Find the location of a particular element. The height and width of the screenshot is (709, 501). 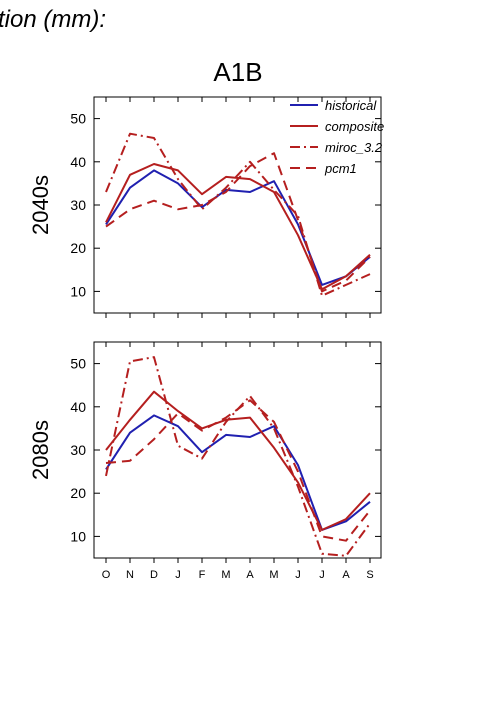

x-tick-label: D is located at coordinates (154, 575).